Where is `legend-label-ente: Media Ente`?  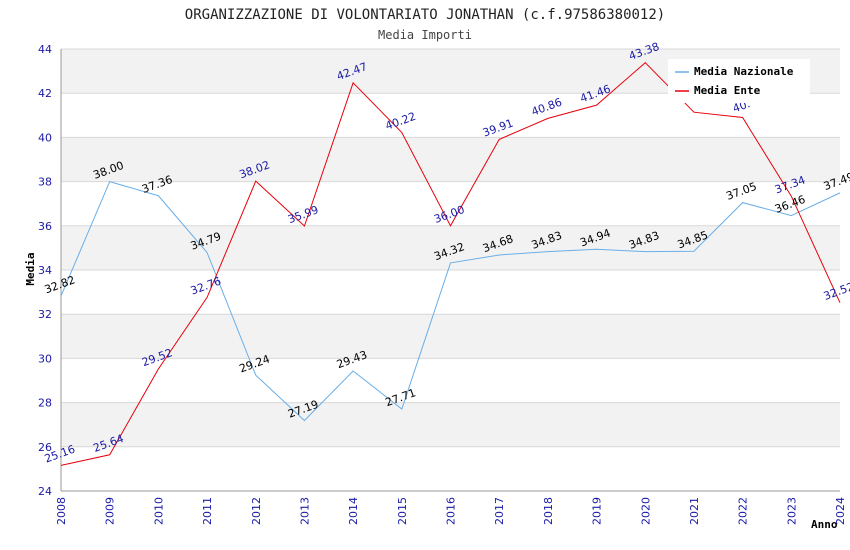
legend-label-ente: Media Ente is located at coordinates (727, 90).